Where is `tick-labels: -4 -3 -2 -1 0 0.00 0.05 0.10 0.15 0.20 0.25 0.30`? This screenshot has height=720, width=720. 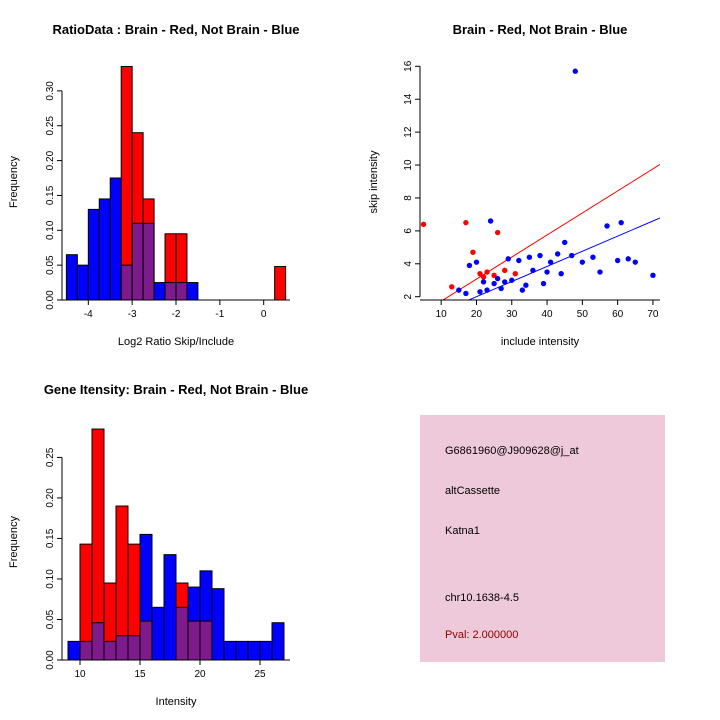
tick-labels: -4 -3 -2 -1 0 0.00 0.05 0.10 0.15 0.20 0.25 0.30 is located at coordinates (156, 200).